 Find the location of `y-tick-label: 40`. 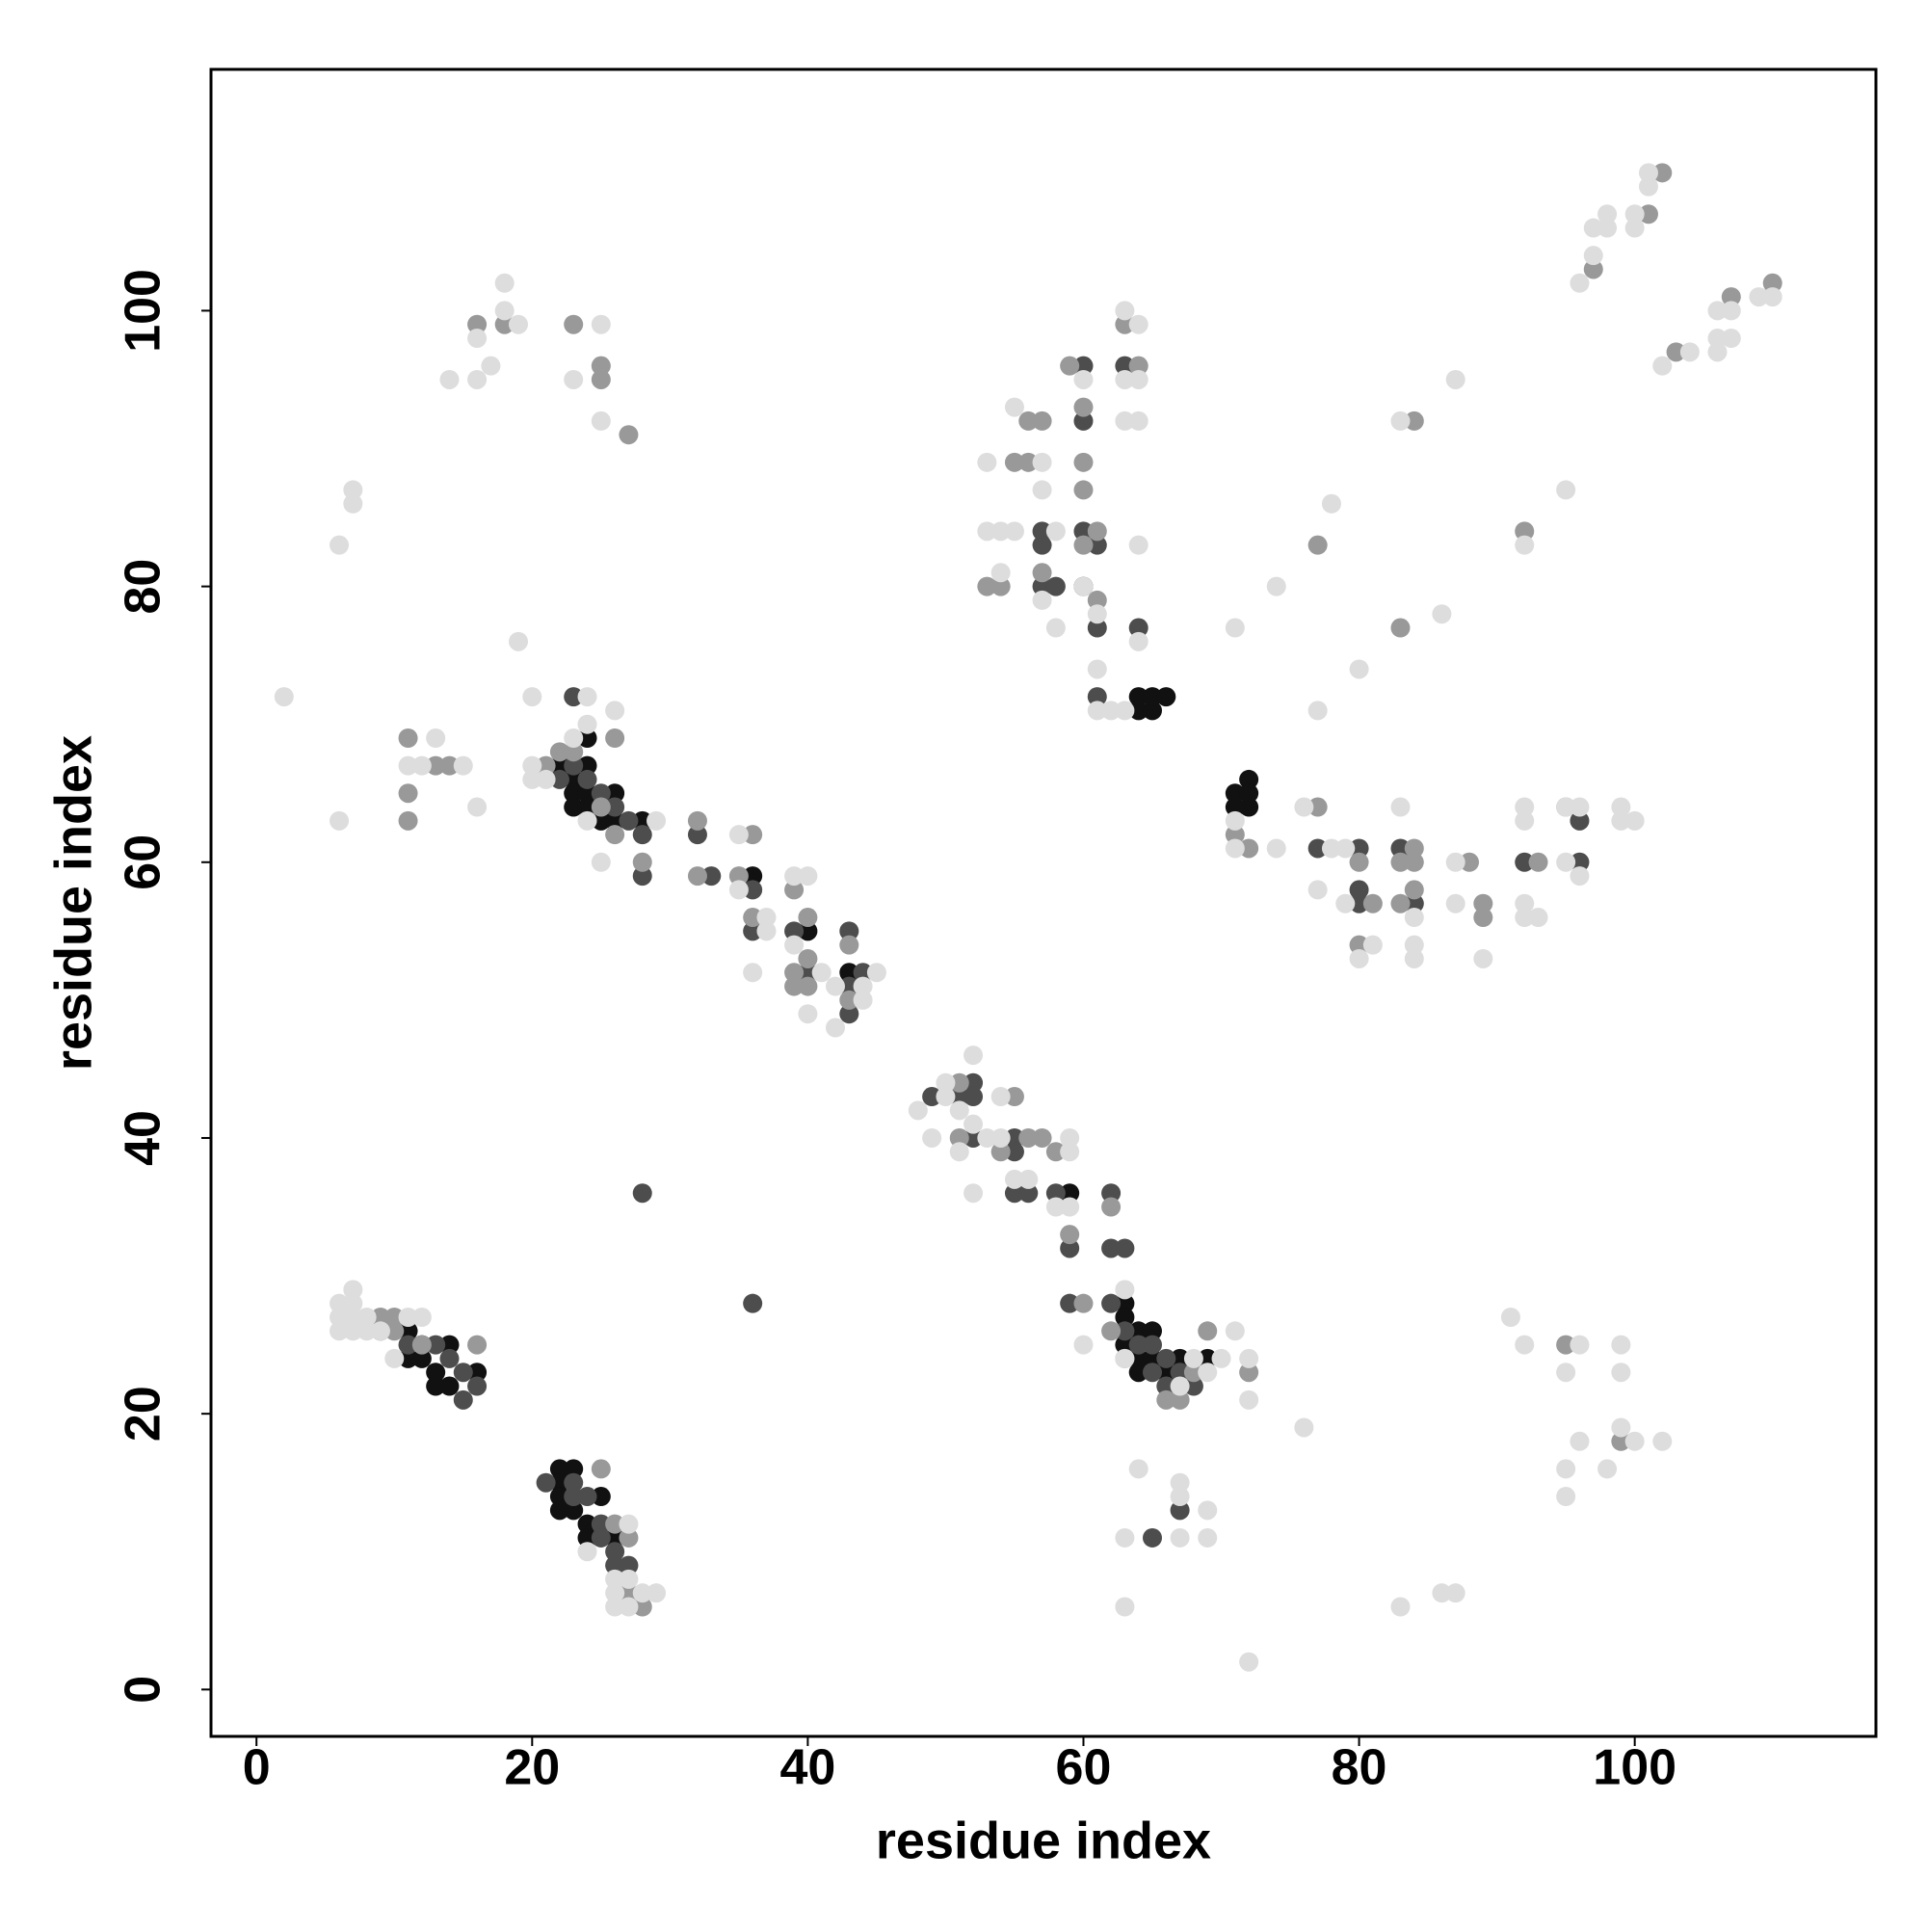

y-tick-label: 40 is located at coordinates (144, 1138).